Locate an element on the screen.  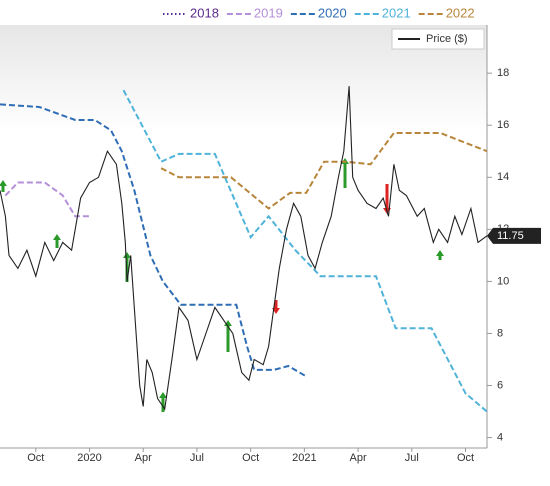
legend-label: 2021 is located at coordinates (396, 12).